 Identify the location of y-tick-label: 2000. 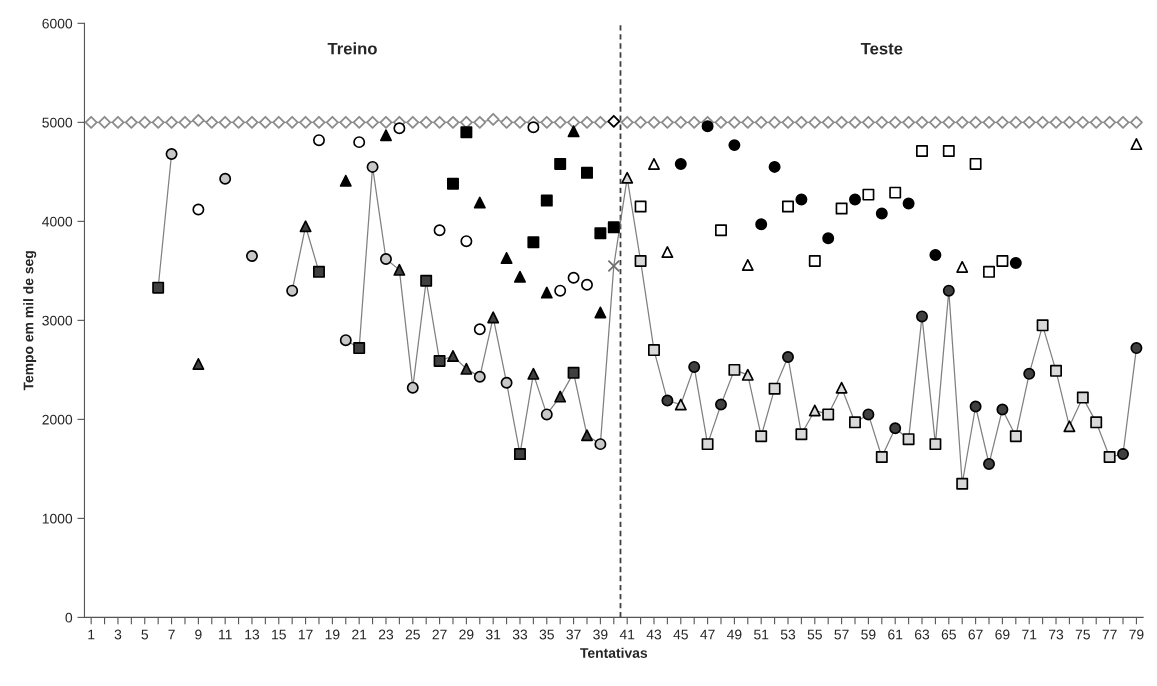
(57, 419).